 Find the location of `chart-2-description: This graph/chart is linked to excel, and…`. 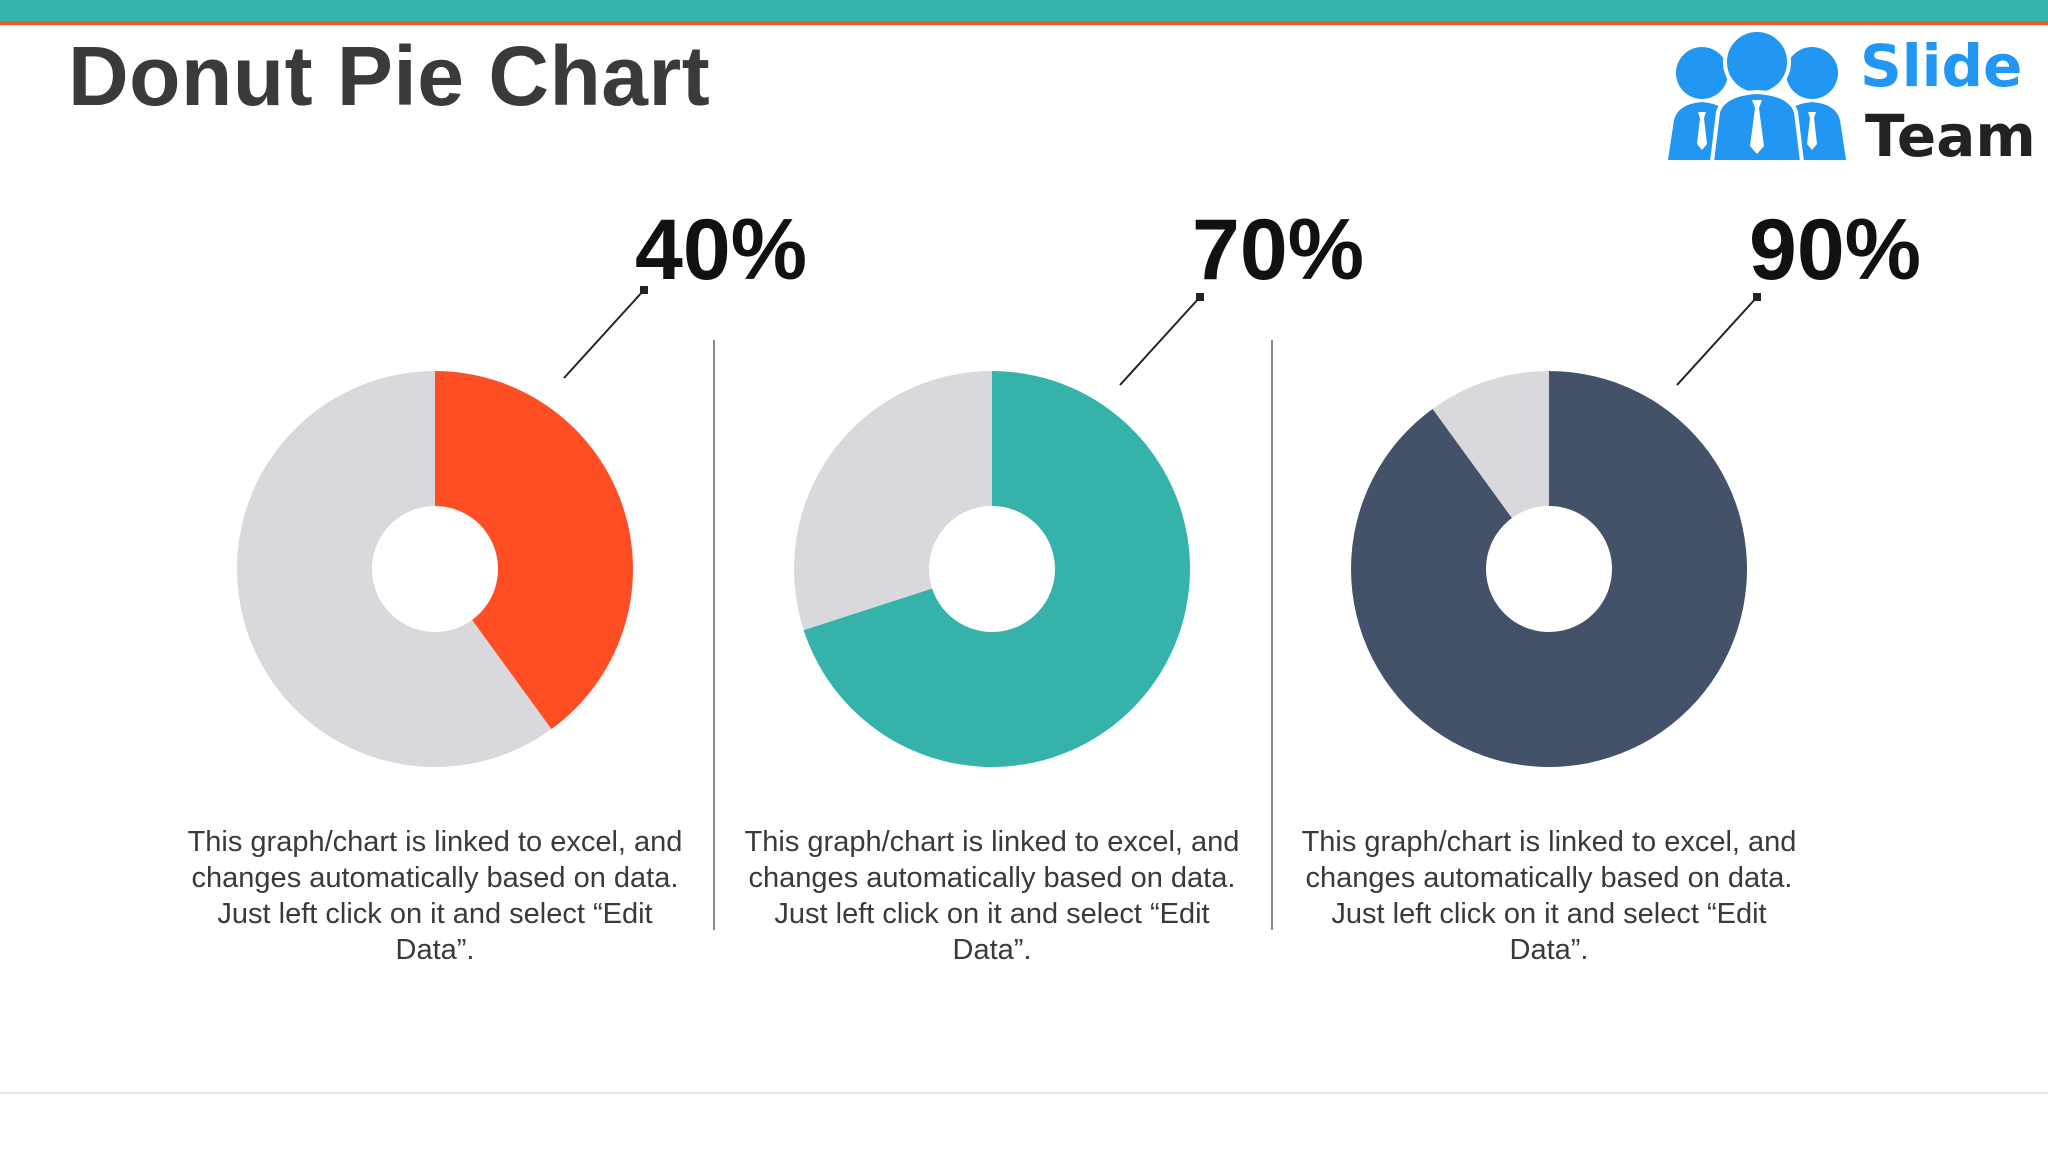

chart-2-description: This graph/chart is linked to excel, and… is located at coordinates (992, 896).